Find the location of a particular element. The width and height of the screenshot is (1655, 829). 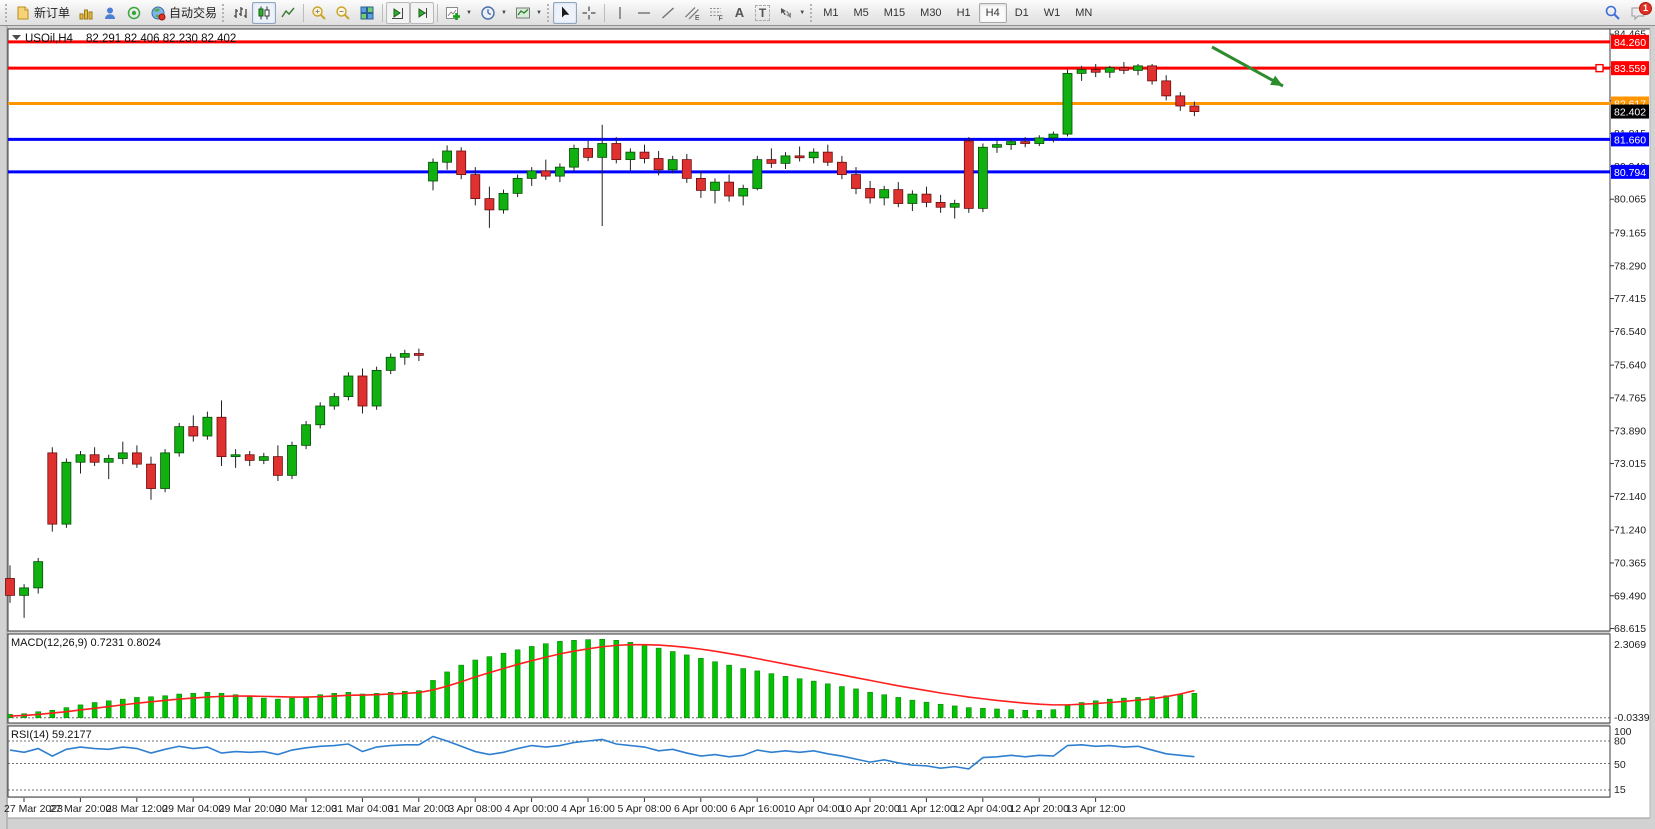

time-tick-label: 12 Apr 20:00 is located at coordinates (1039, 809).